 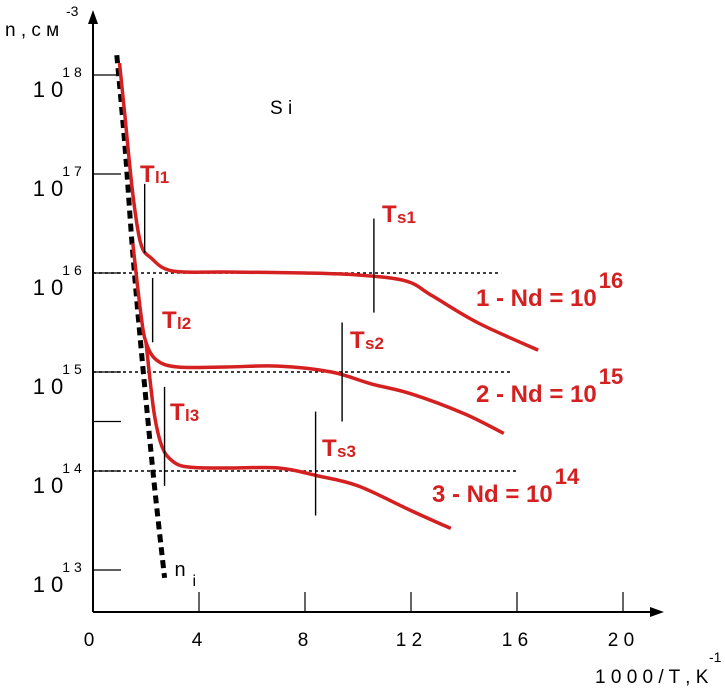 What do you see at coordinates (374, 343) in the screenshot?
I see `marker-label-sub: s2` at bounding box center [374, 343].